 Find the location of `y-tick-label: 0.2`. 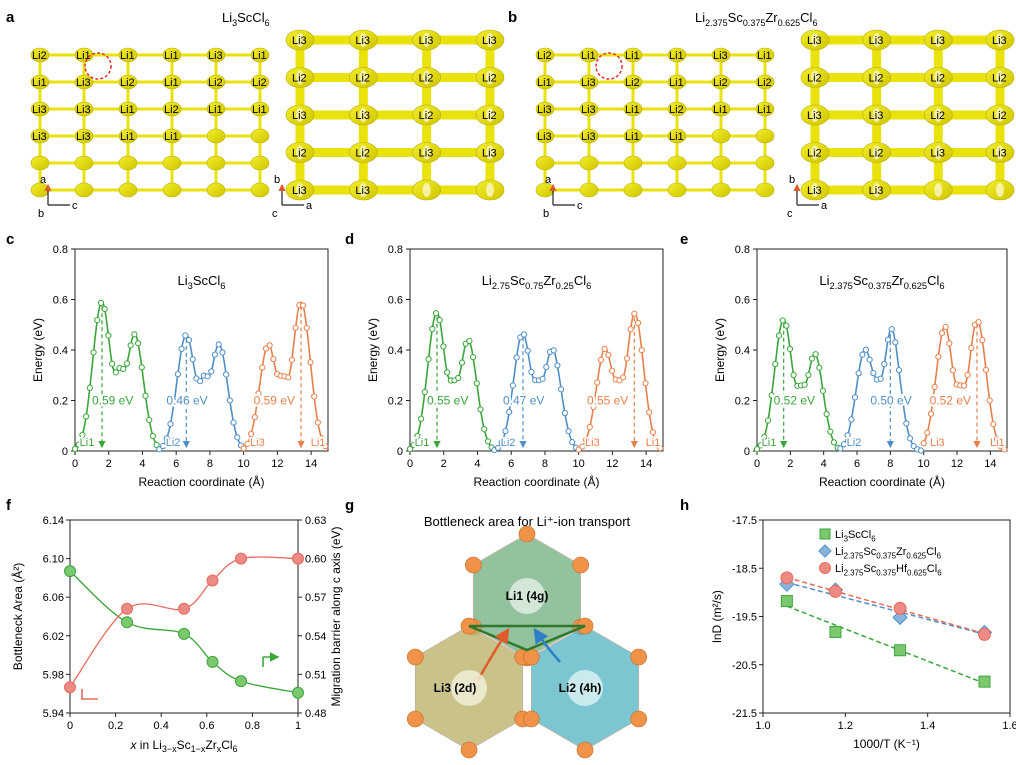

y-tick-label: 0.2 is located at coordinates (60, 402).